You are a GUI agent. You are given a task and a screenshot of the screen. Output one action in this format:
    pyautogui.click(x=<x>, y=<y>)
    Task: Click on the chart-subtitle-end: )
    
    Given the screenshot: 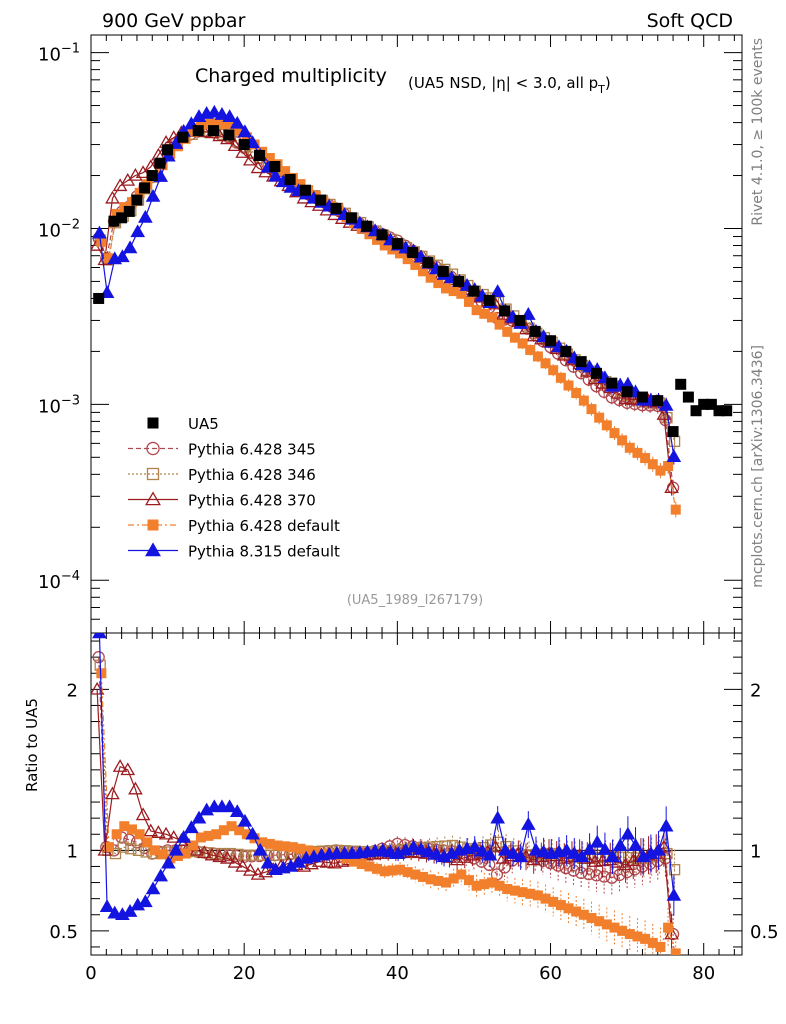 What is the action you would take?
    pyautogui.click(x=608, y=83)
    